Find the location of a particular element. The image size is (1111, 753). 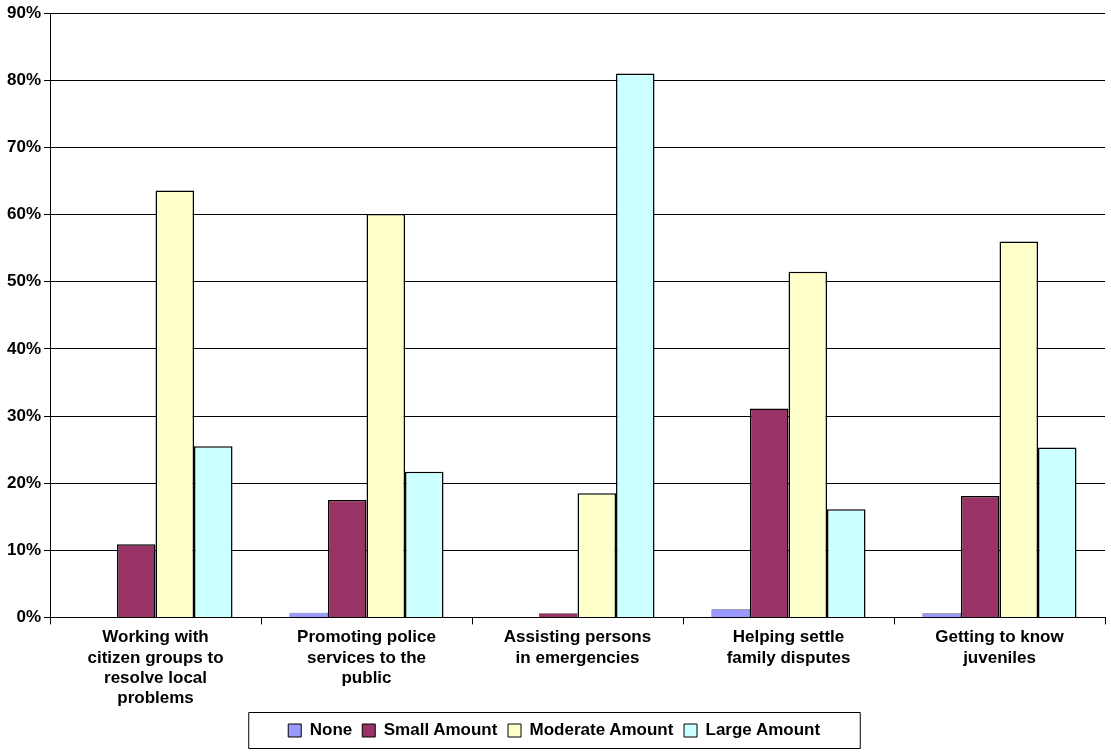

legend-label: Moderate Amount is located at coordinates (601, 730).